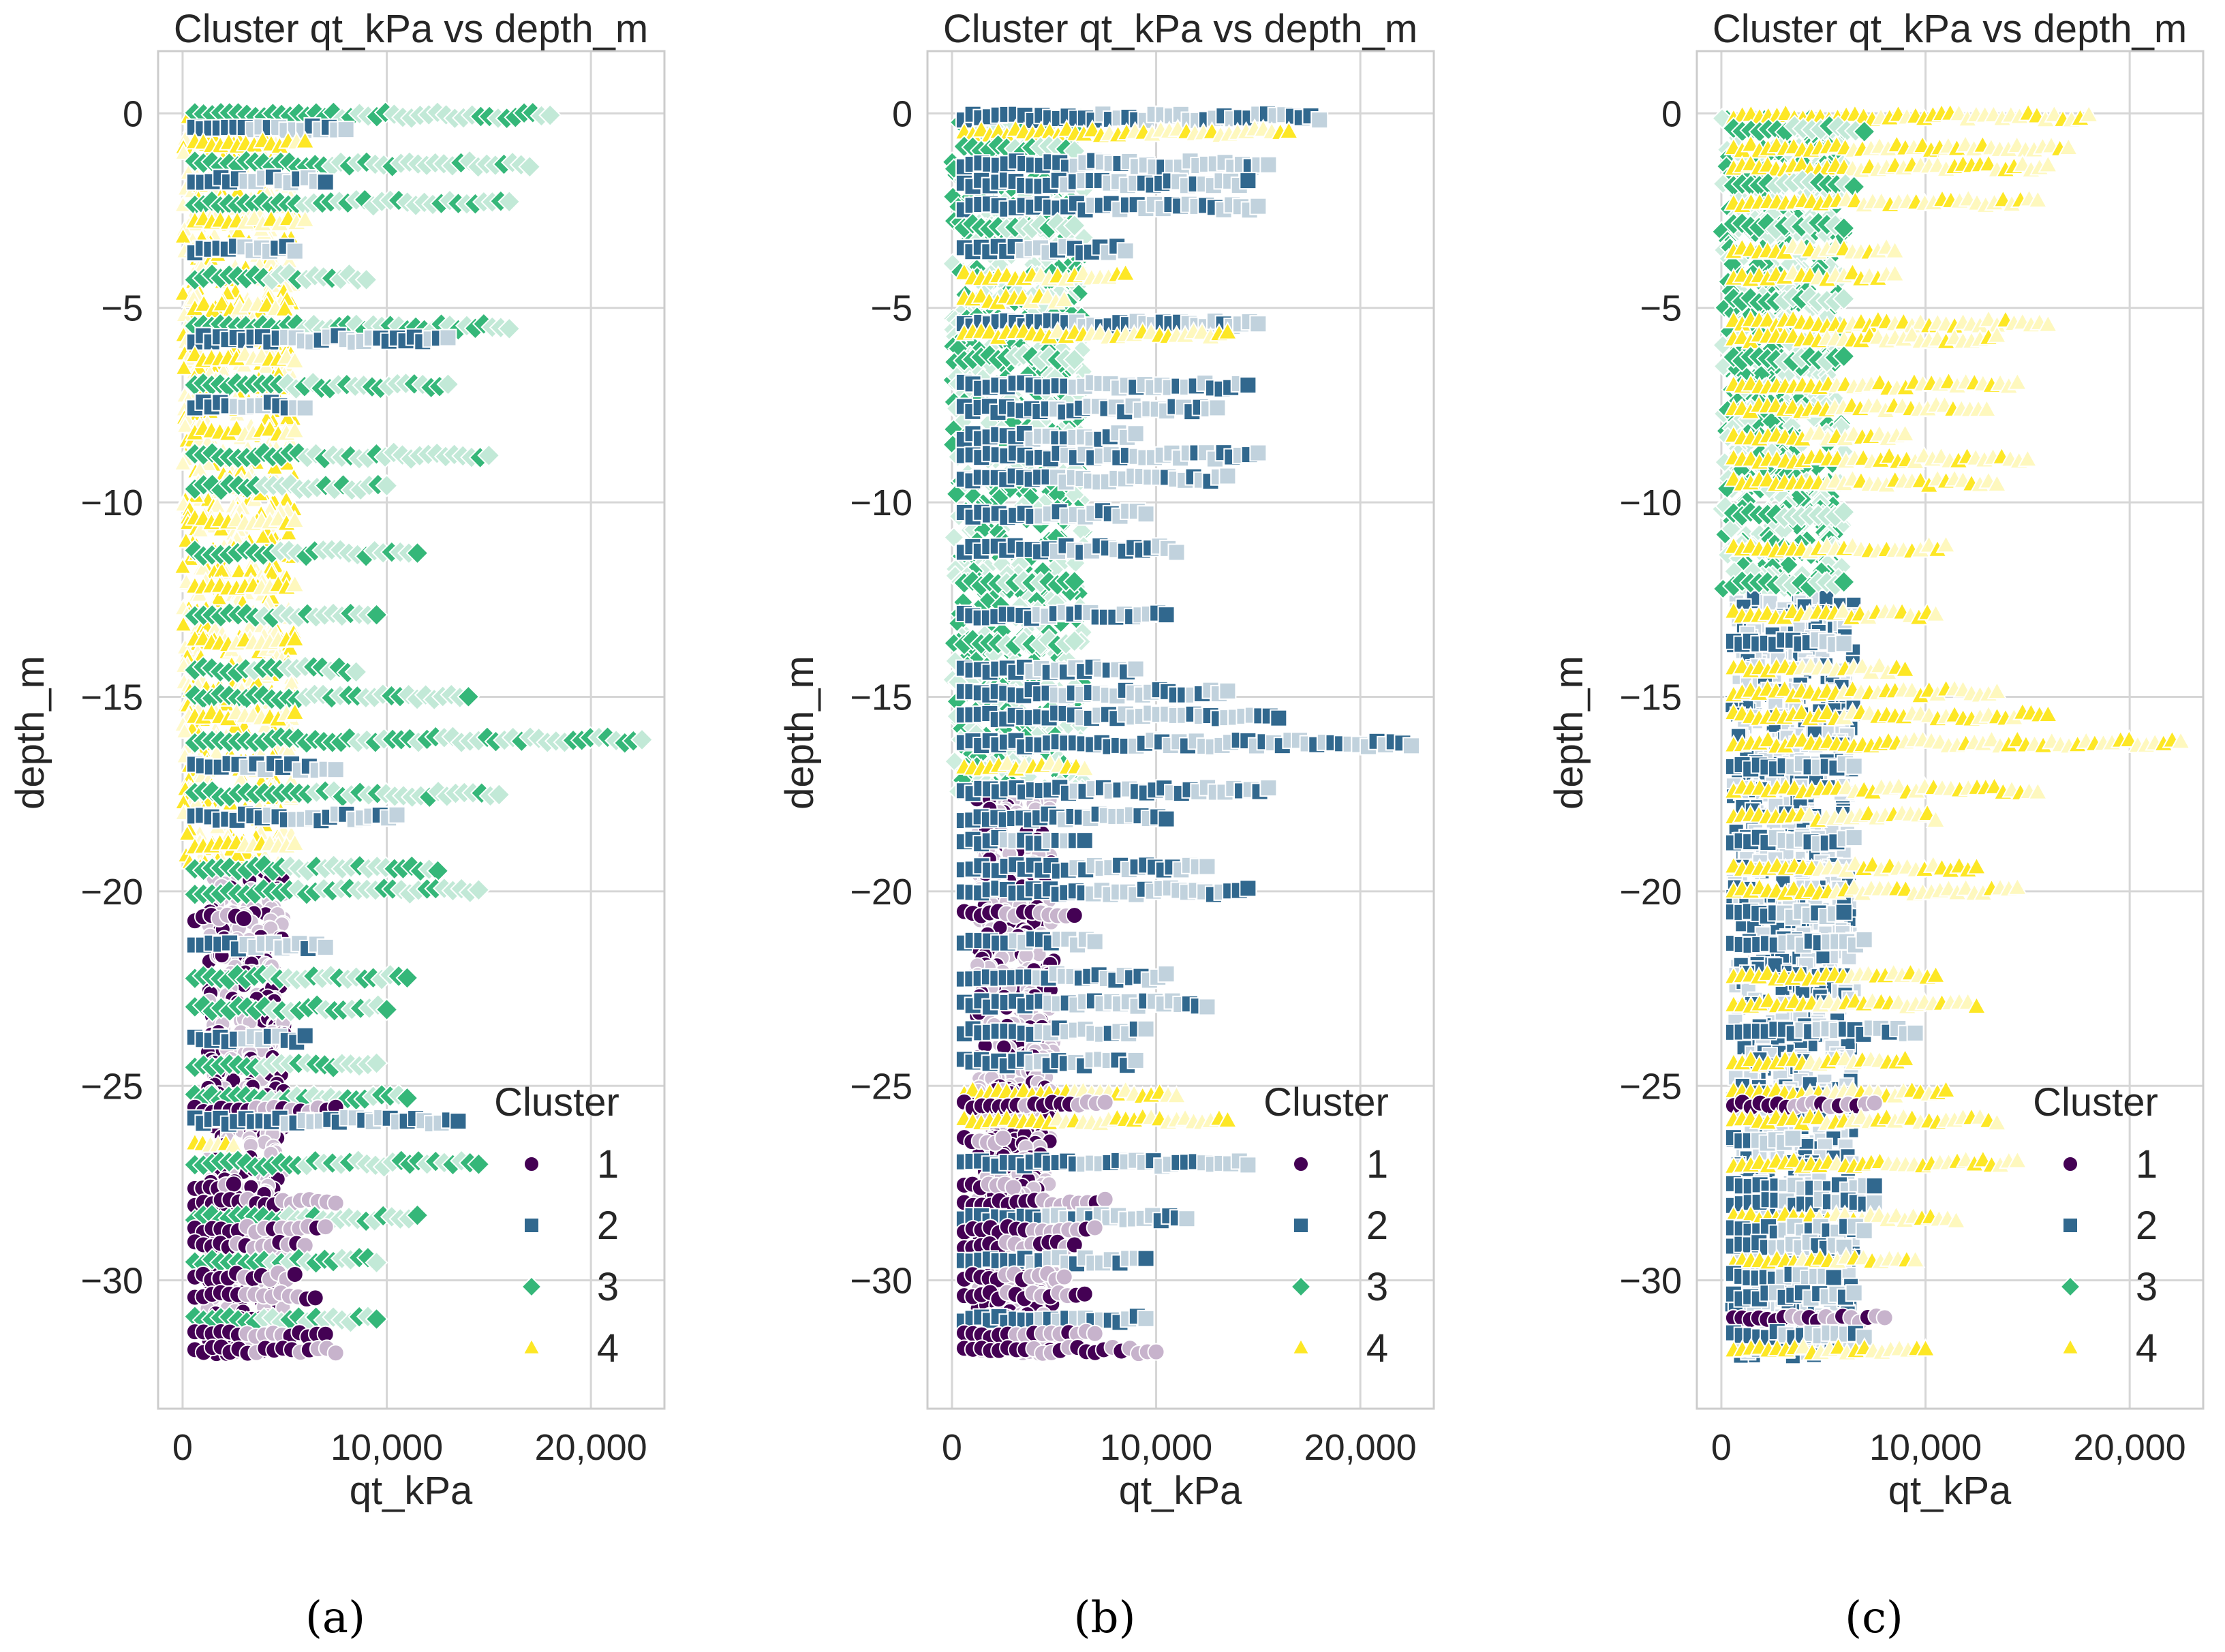  I want to click on y-tick-label: −30, so click(112, 1281).